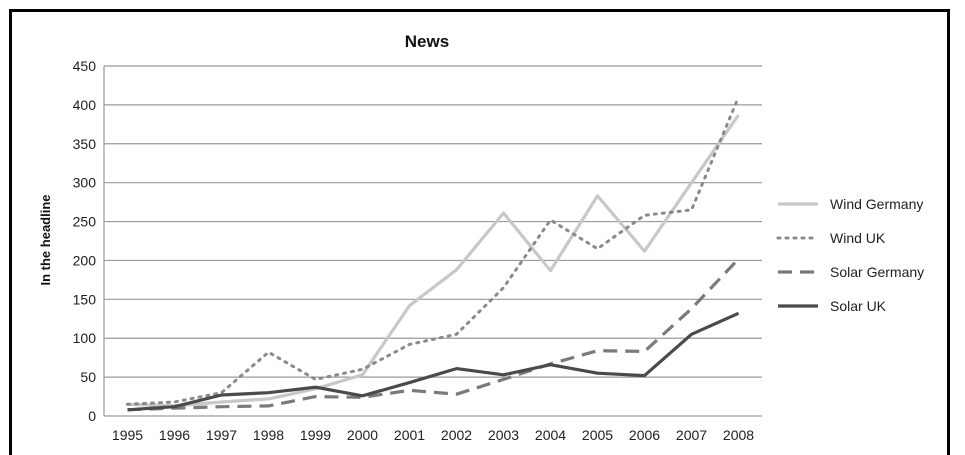 The width and height of the screenshot is (965, 455). Describe the element at coordinates (315, 435) in the screenshot. I see `x-tick-label: 1999` at that location.